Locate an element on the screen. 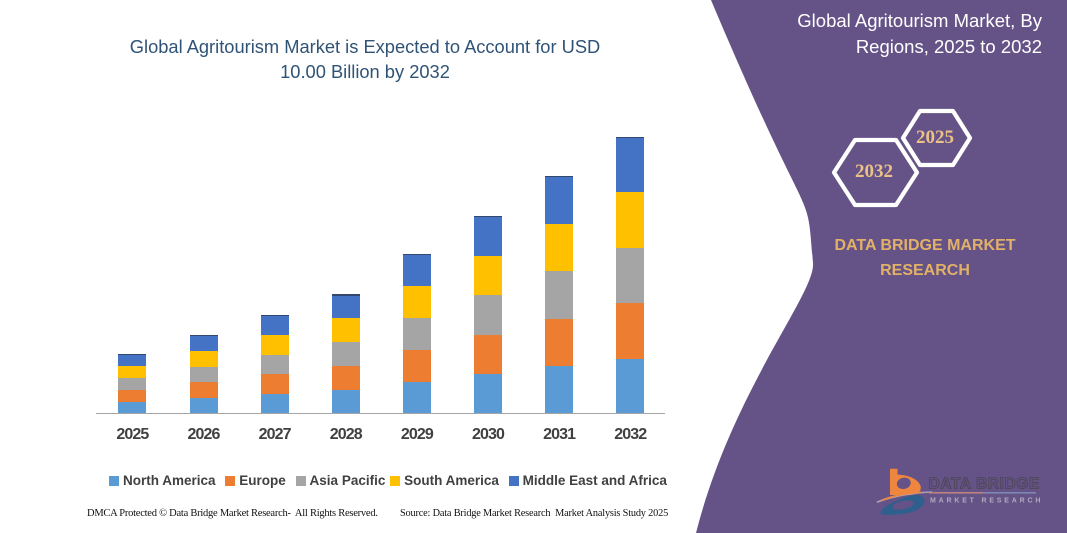  svg-text: 2025 is located at coordinates (935, 137).